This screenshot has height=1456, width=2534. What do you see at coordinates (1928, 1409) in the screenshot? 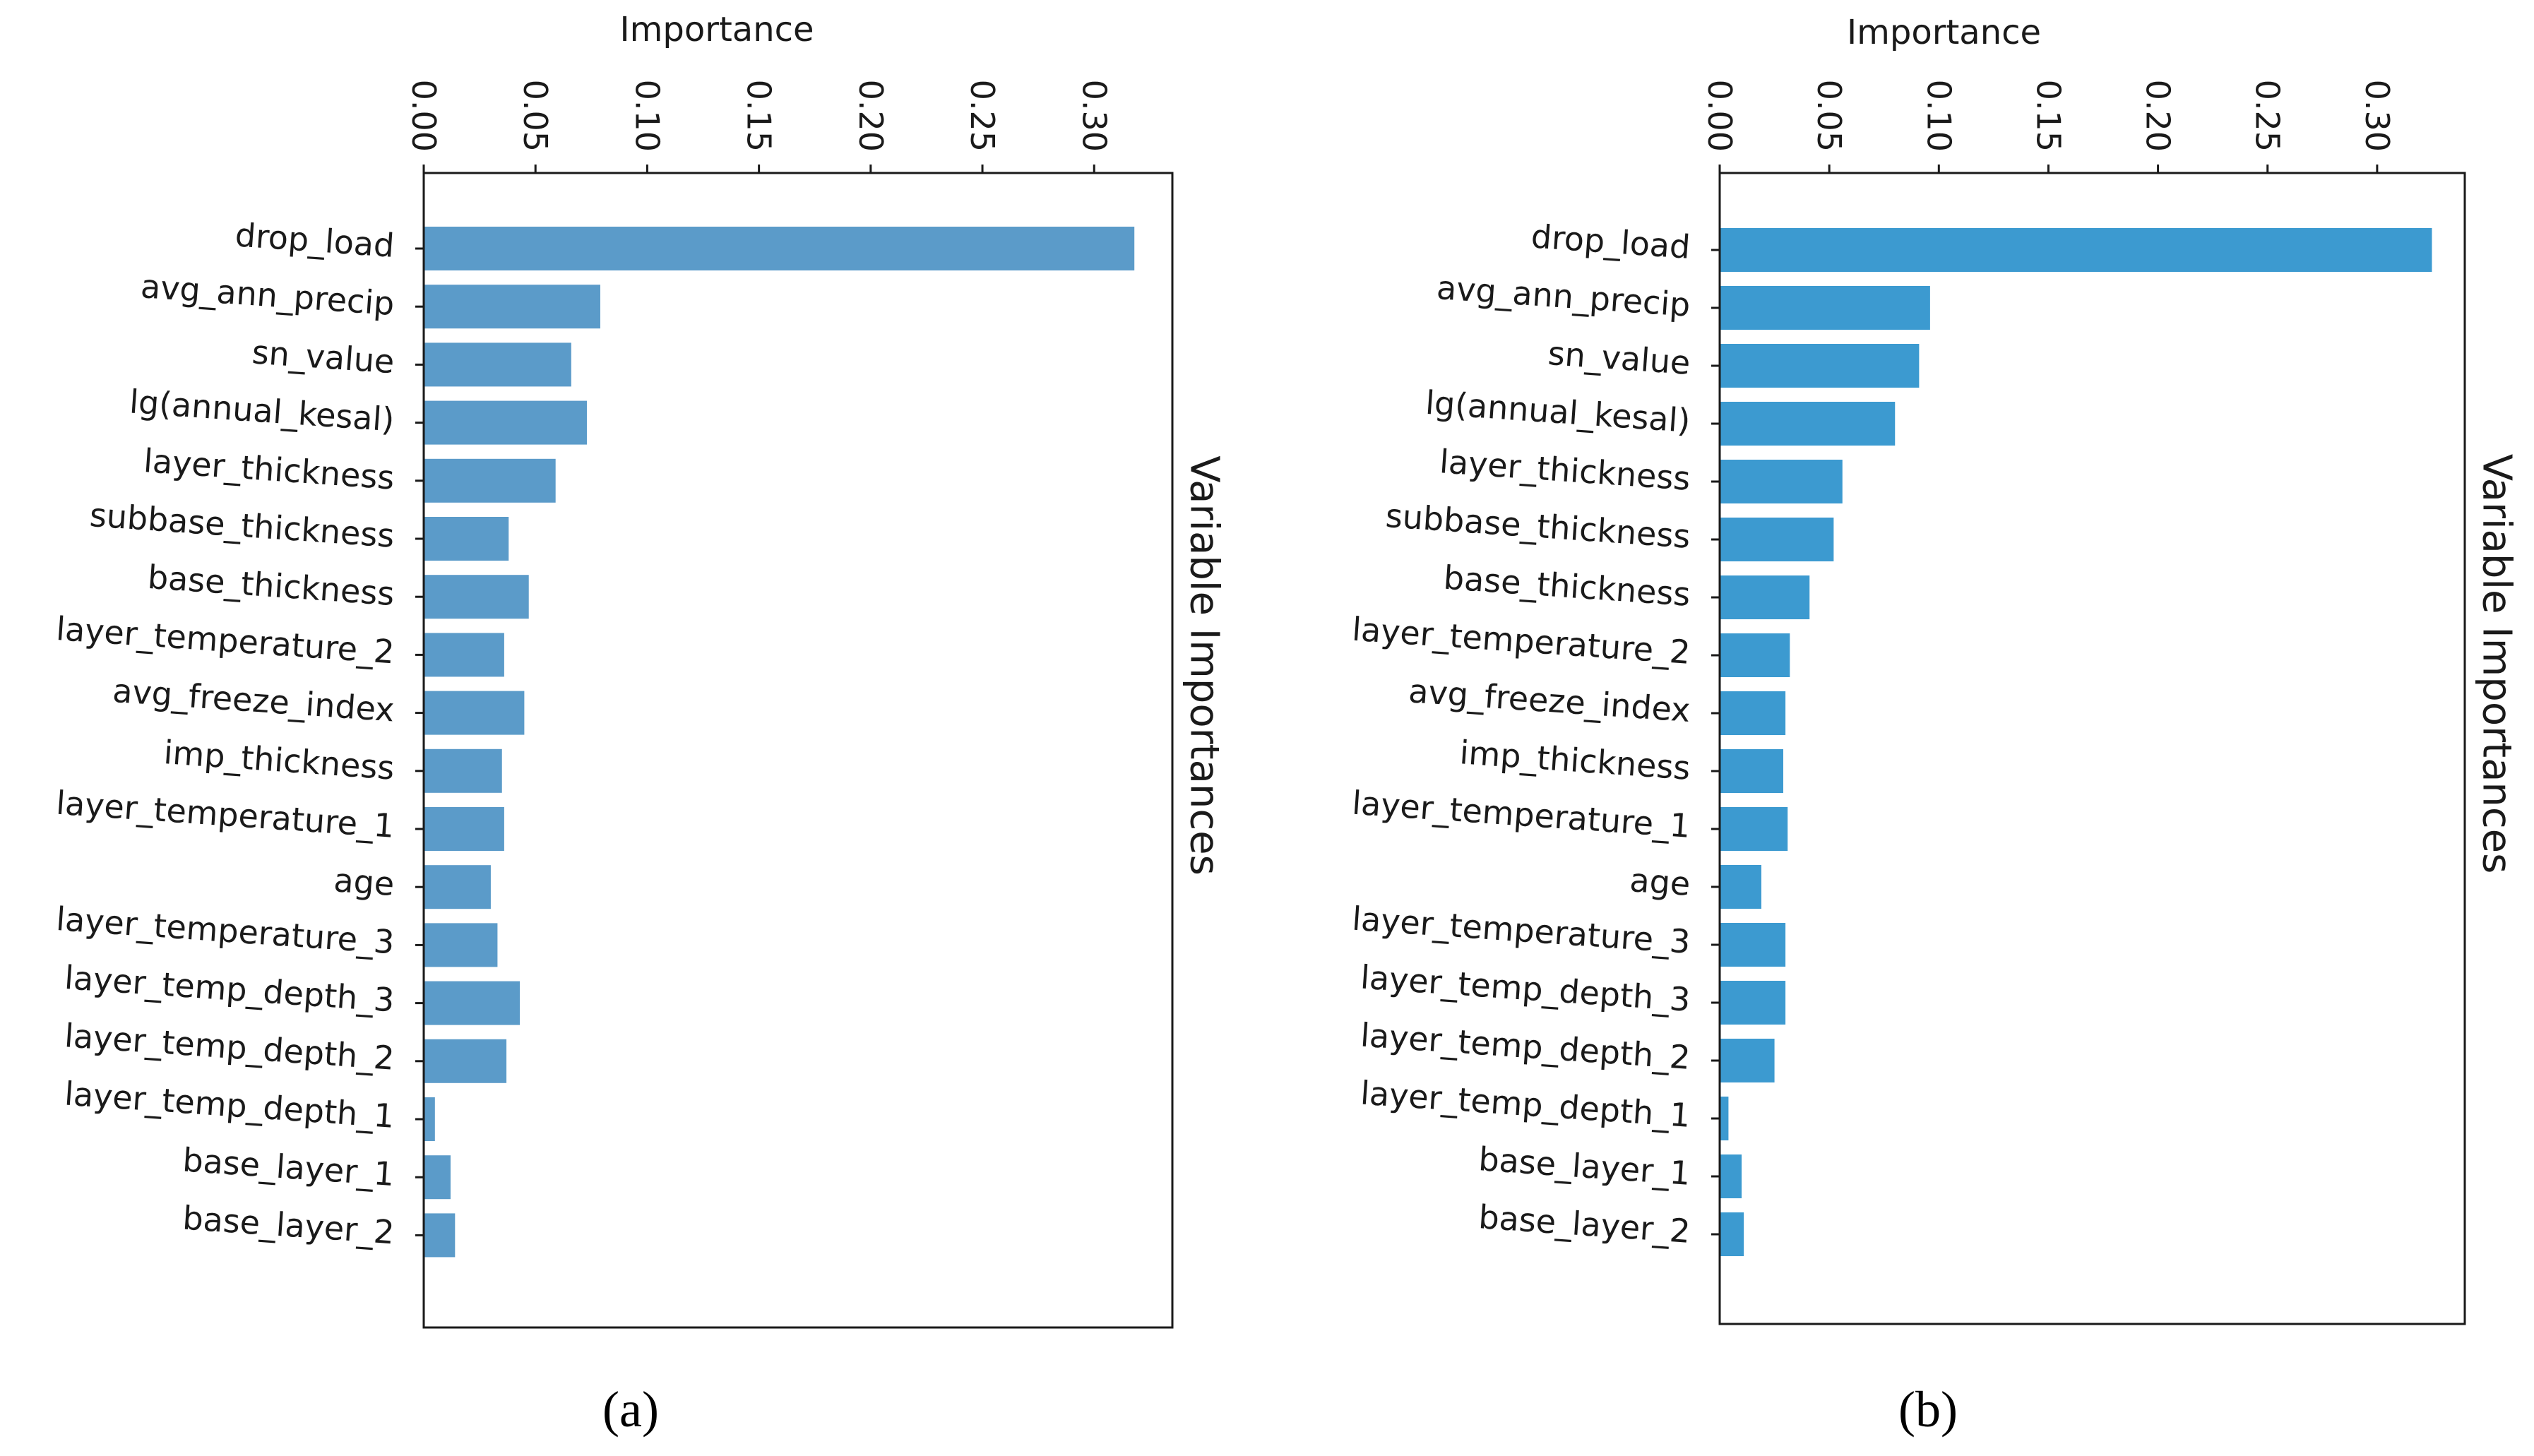
I see `panel-caption: (b)` at bounding box center [1928, 1409].